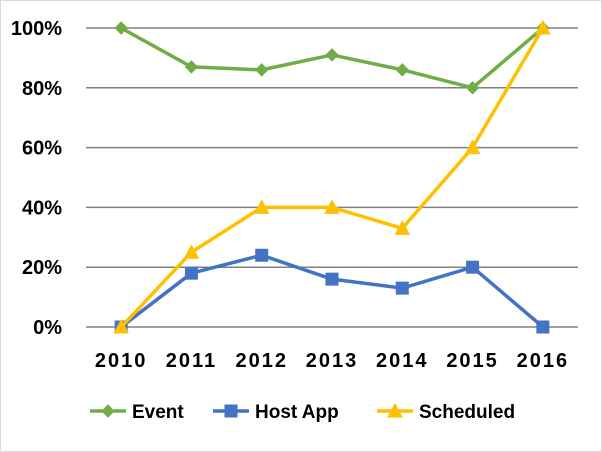 Image resolution: width=602 pixels, height=452 pixels. I want to click on y-tick-label: 40%, so click(42, 208).